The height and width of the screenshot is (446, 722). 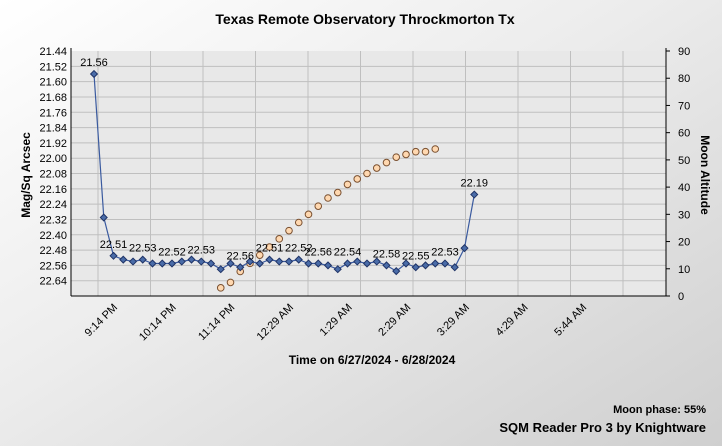 What do you see at coordinates (684, 52) in the screenshot?
I see `y2-tick-label: 90` at bounding box center [684, 52].